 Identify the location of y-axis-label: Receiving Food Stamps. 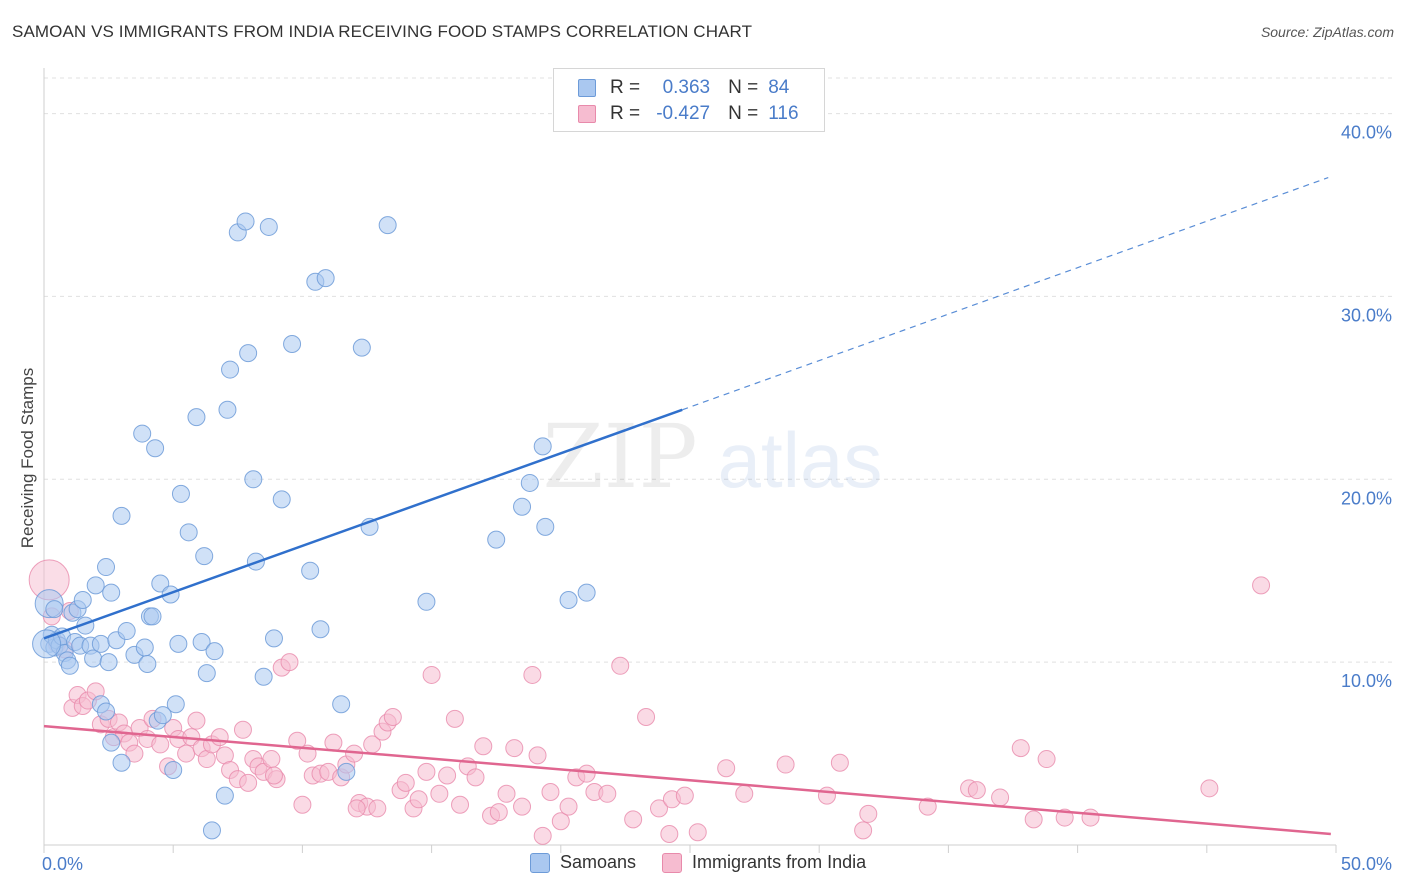
(27, 458).